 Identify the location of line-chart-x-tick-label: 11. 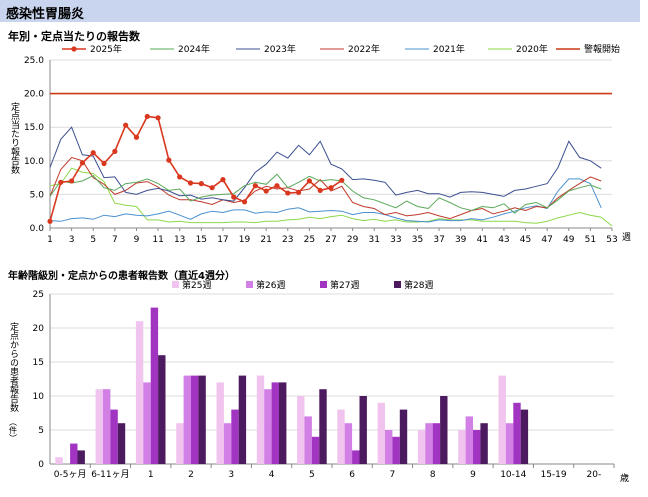
(157, 240).